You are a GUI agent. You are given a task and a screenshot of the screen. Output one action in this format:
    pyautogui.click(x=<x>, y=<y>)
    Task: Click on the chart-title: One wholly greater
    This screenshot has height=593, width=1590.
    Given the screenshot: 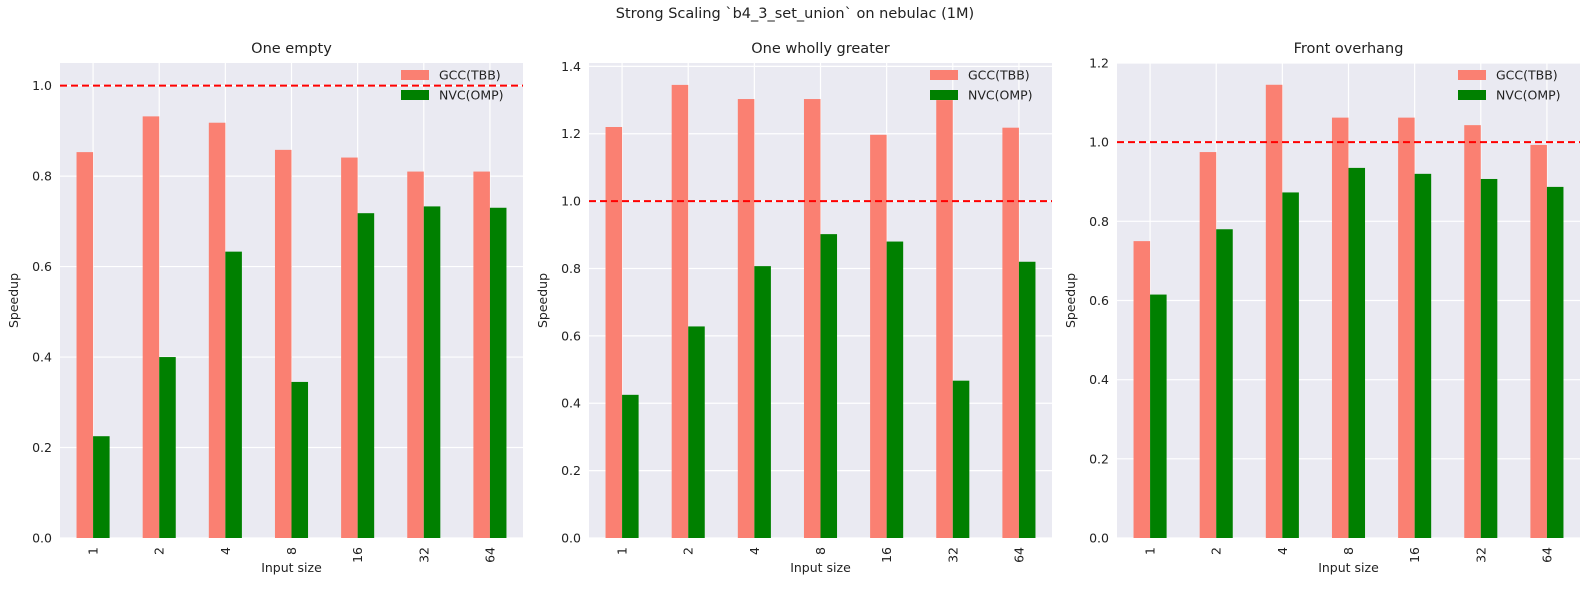 What is the action you would take?
    pyautogui.click(x=820, y=49)
    